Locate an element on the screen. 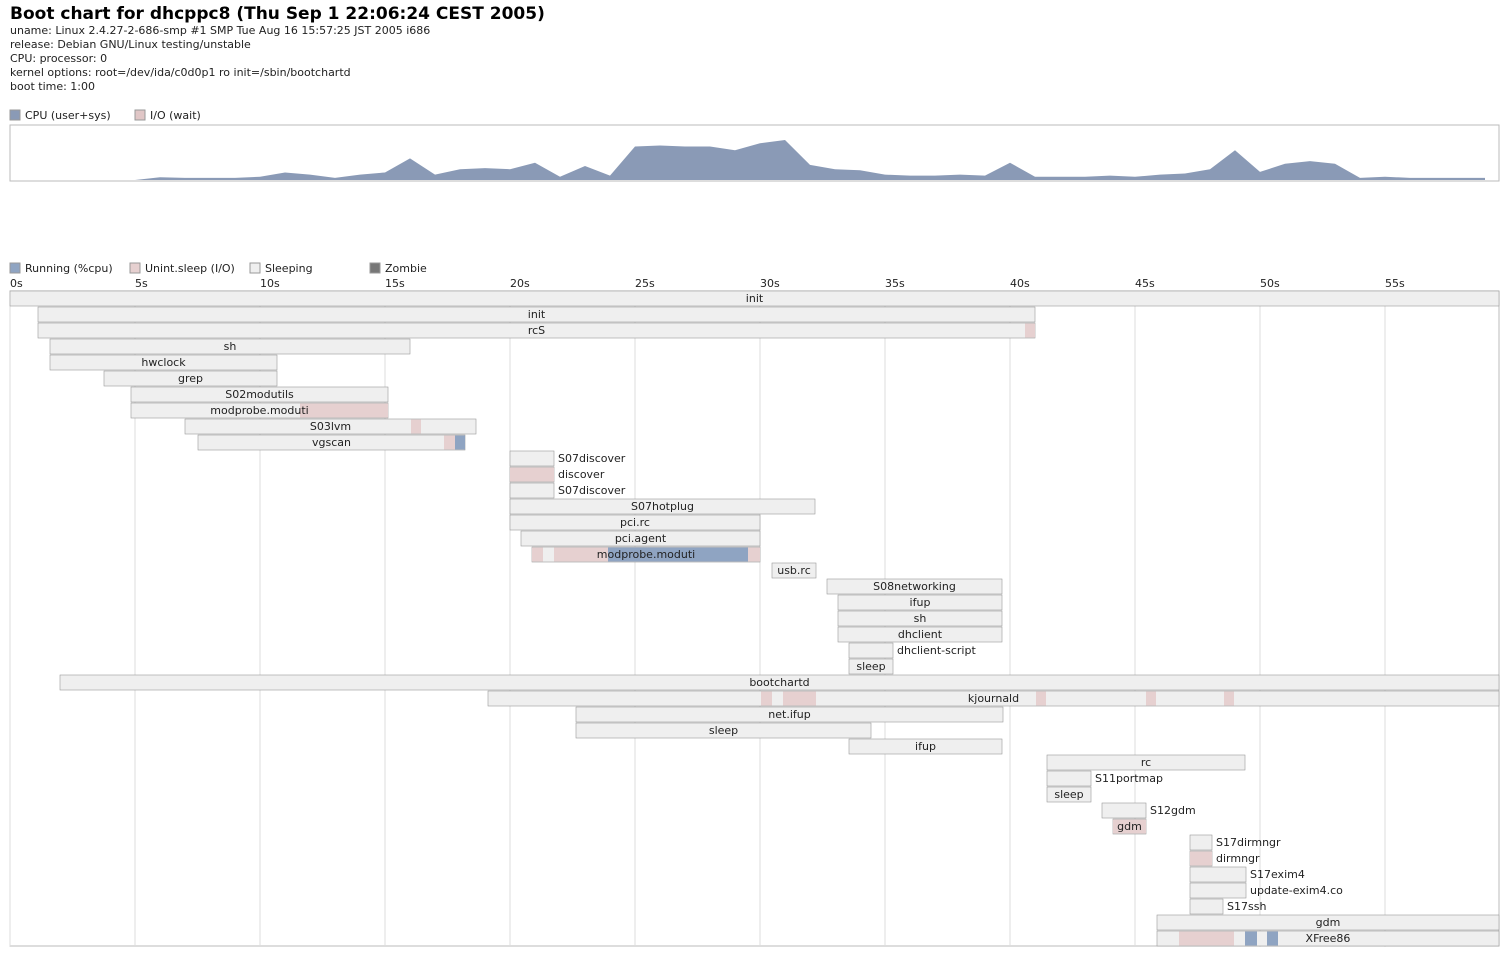 Image resolution: width=1509 pixels, height=960 pixels. process-label: pci.agent is located at coordinates (641, 538).